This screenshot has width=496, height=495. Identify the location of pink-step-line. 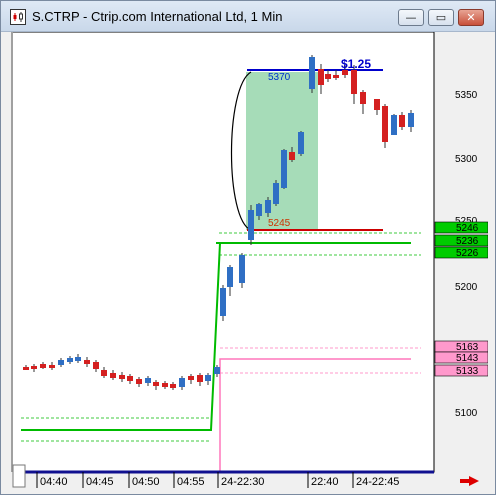
(315, 415).